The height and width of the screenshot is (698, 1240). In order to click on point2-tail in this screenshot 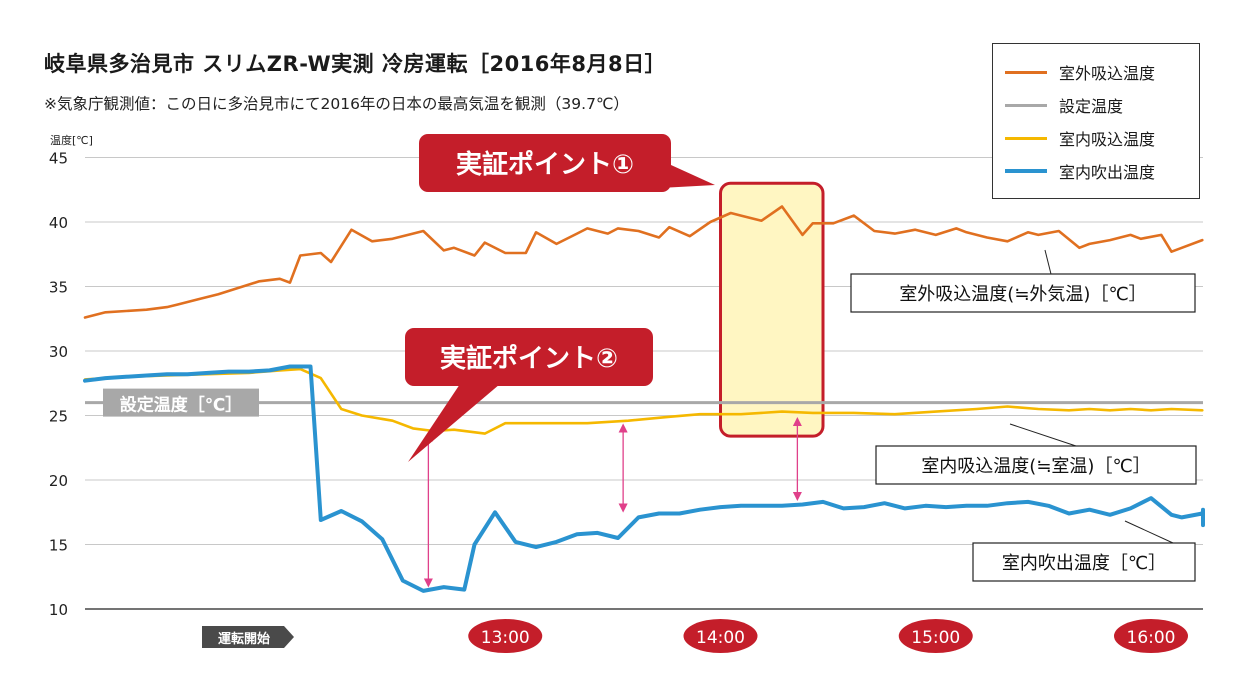, I will do `click(454, 423)`.